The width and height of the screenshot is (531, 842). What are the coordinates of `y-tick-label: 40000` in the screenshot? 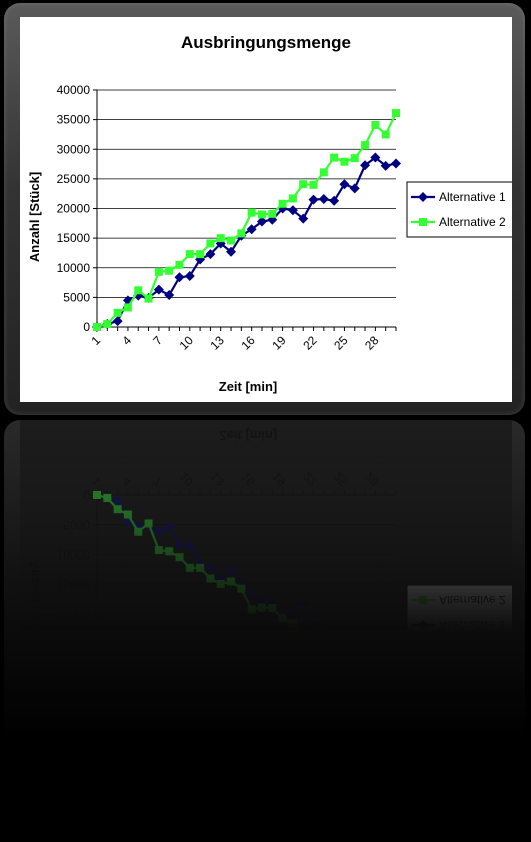 It's located at (74, 90).